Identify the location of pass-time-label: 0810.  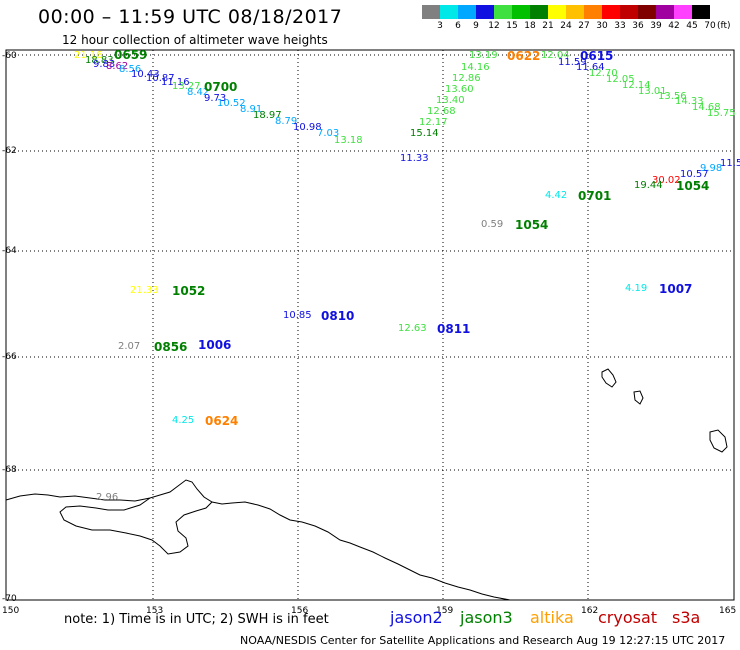
(338, 316).